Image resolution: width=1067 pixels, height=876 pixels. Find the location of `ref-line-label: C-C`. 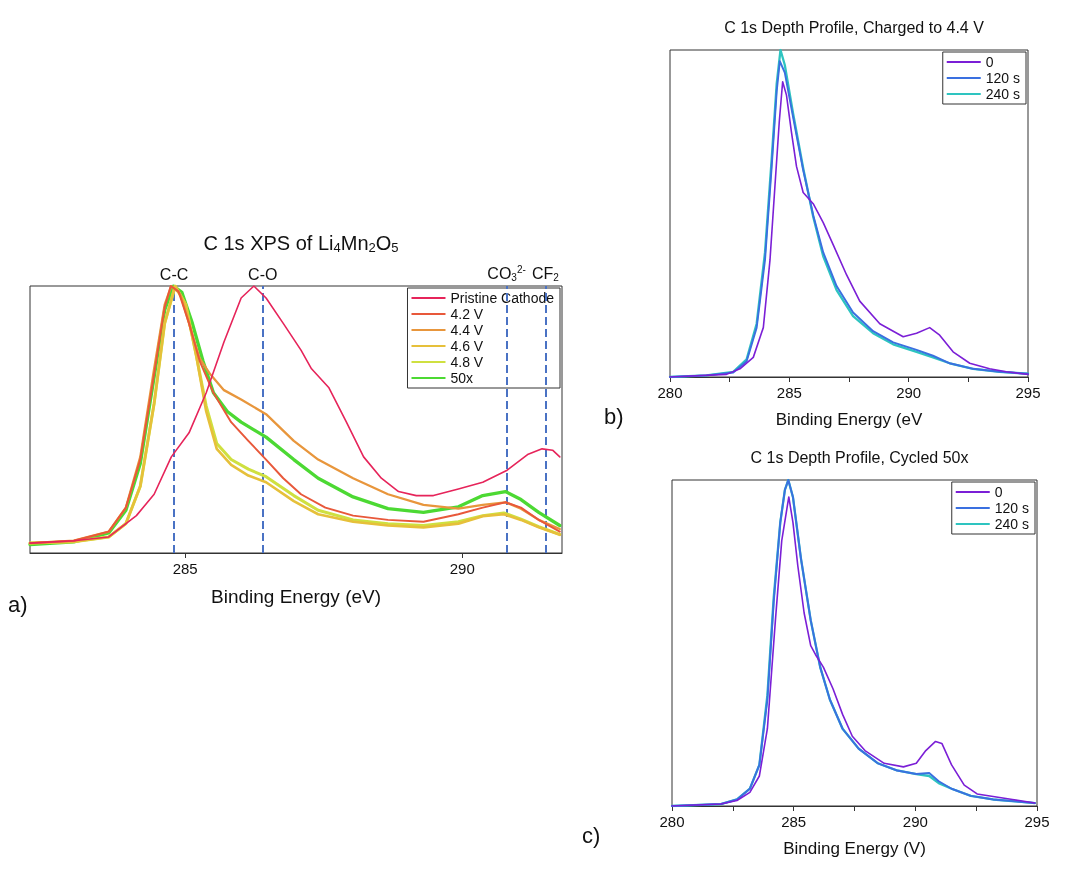

ref-line-label: C-C is located at coordinates (174, 274).